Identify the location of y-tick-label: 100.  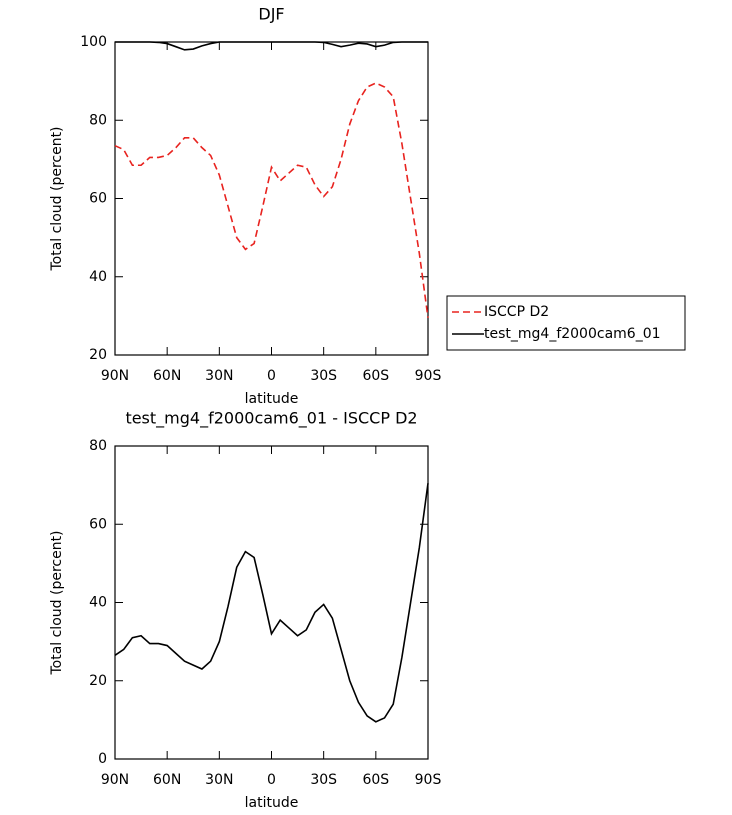
(93, 42).